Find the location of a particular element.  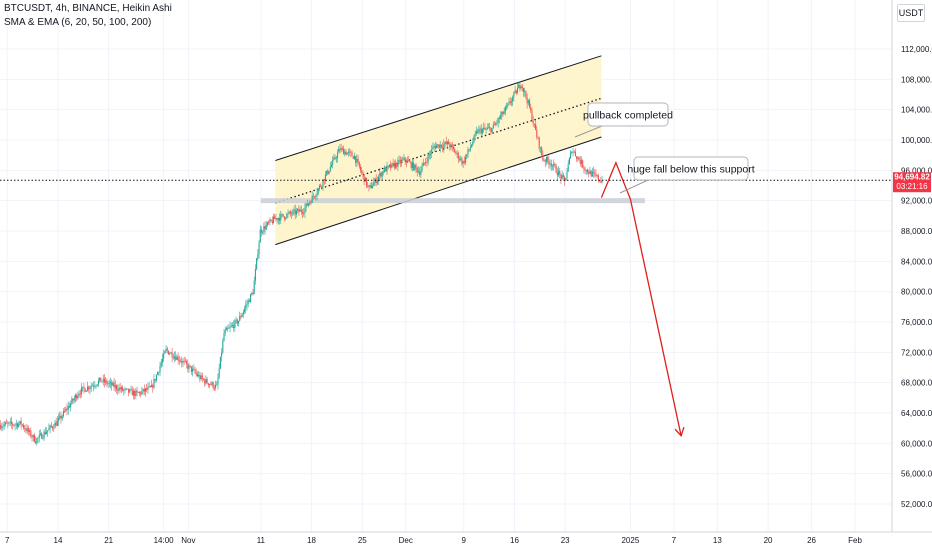

y-tick-label: 60,000.00 is located at coordinates (916, 443).